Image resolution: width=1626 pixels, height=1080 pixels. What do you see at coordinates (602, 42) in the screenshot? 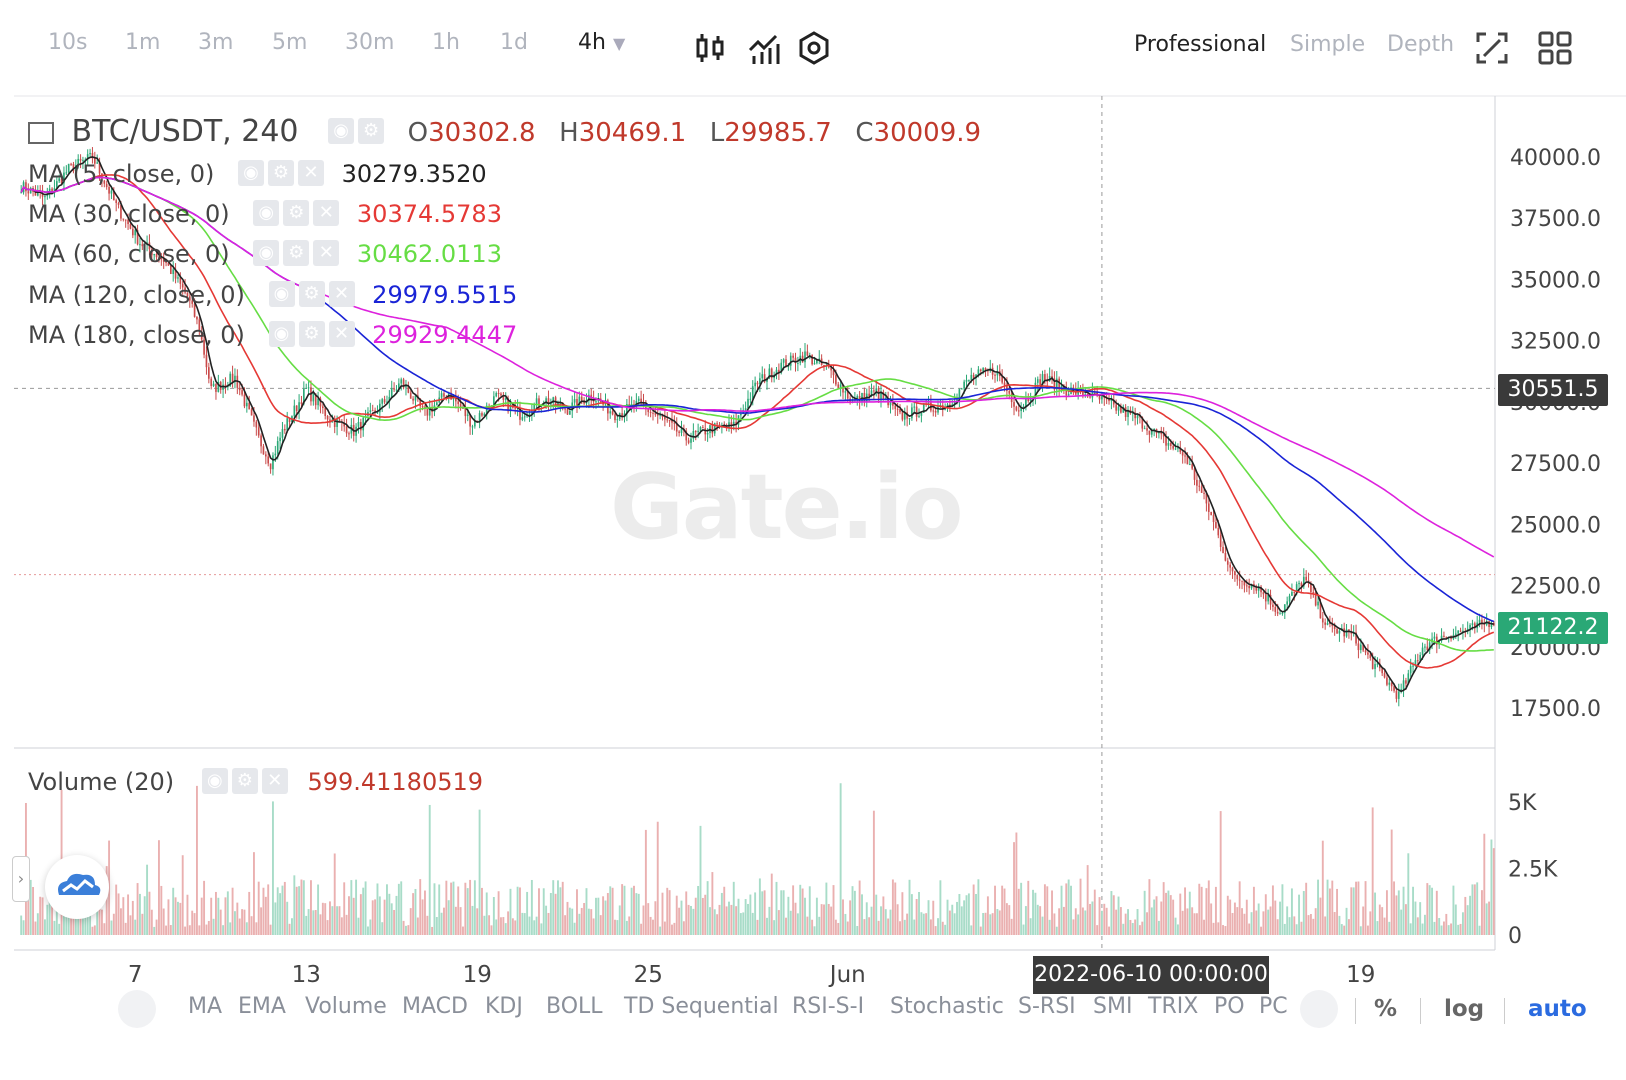
I see `interval-4h: 4h ▼` at bounding box center [602, 42].